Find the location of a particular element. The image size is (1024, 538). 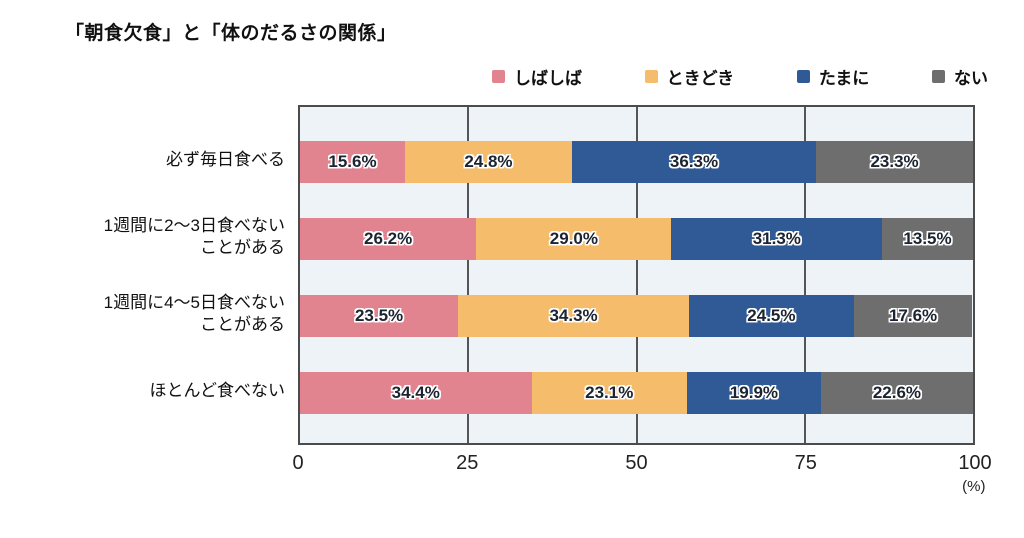

category-label: 1週間に2〜3日食べない ことがある is located at coordinates (194, 236).